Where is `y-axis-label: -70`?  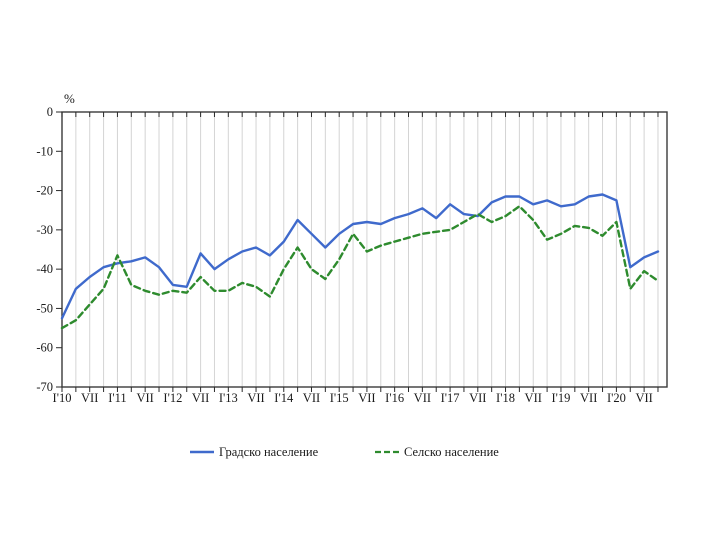
y-axis-label: -70 is located at coordinates (44, 387).